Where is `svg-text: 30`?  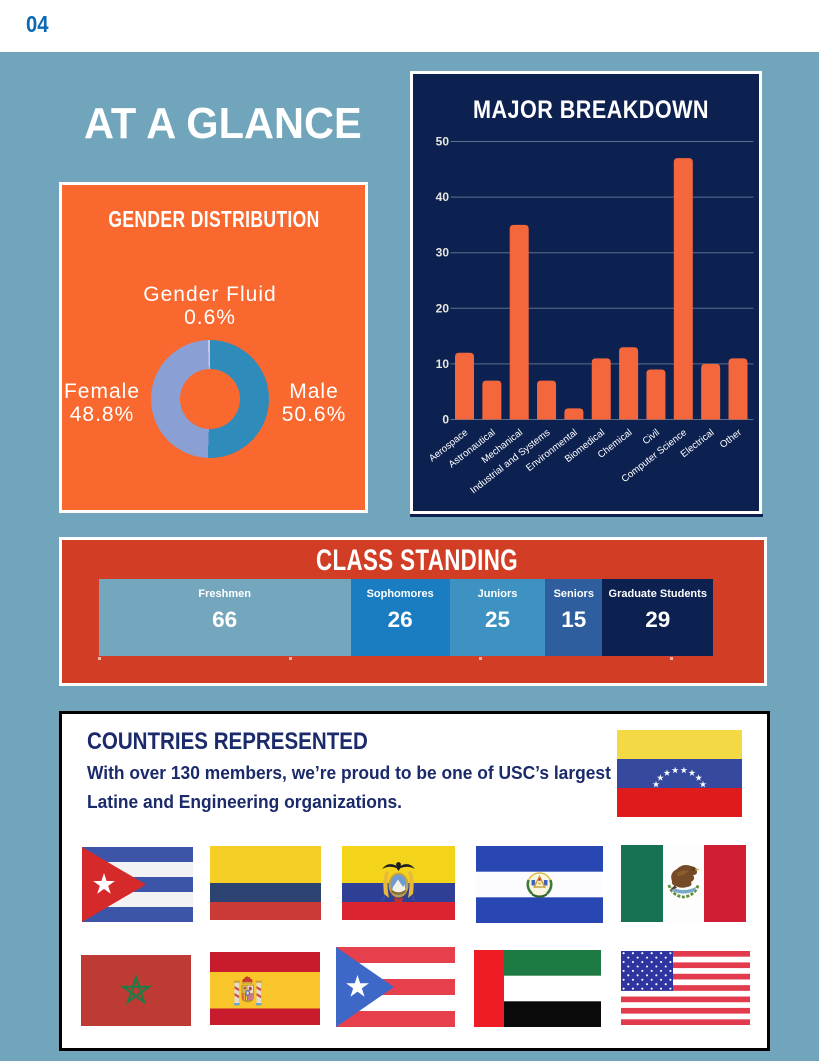 svg-text: 30 is located at coordinates (443, 253).